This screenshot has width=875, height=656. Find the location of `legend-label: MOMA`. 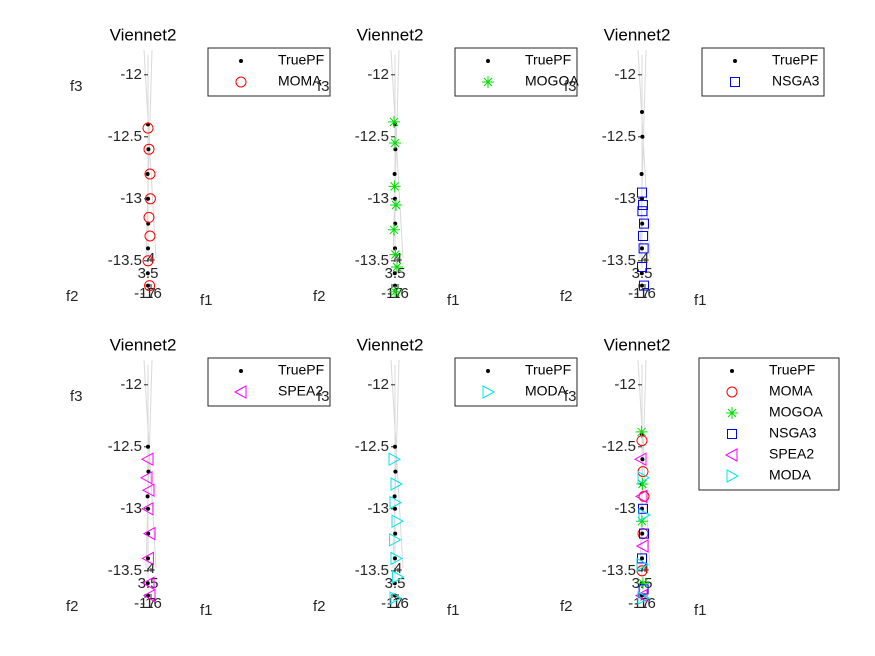

legend-label: MOMA is located at coordinates (300, 81).